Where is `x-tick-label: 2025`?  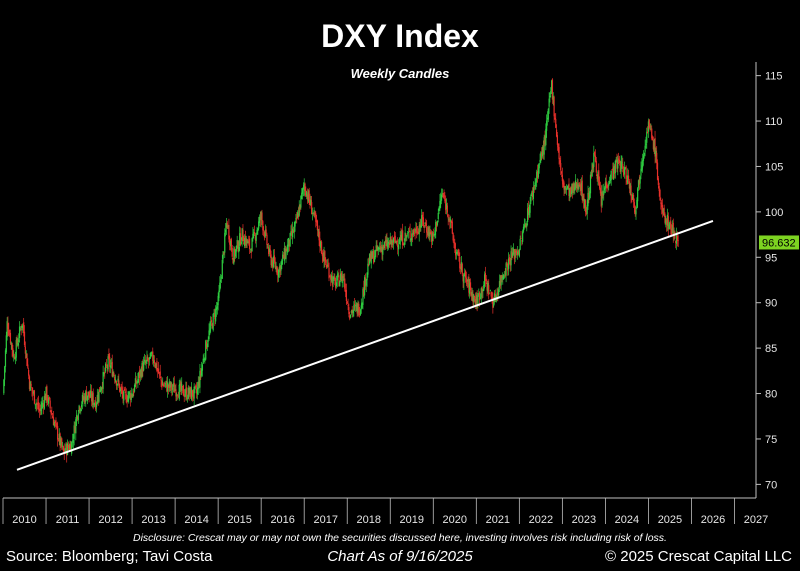 x-tick-label: 2025 is located at coordinates (670, 520).